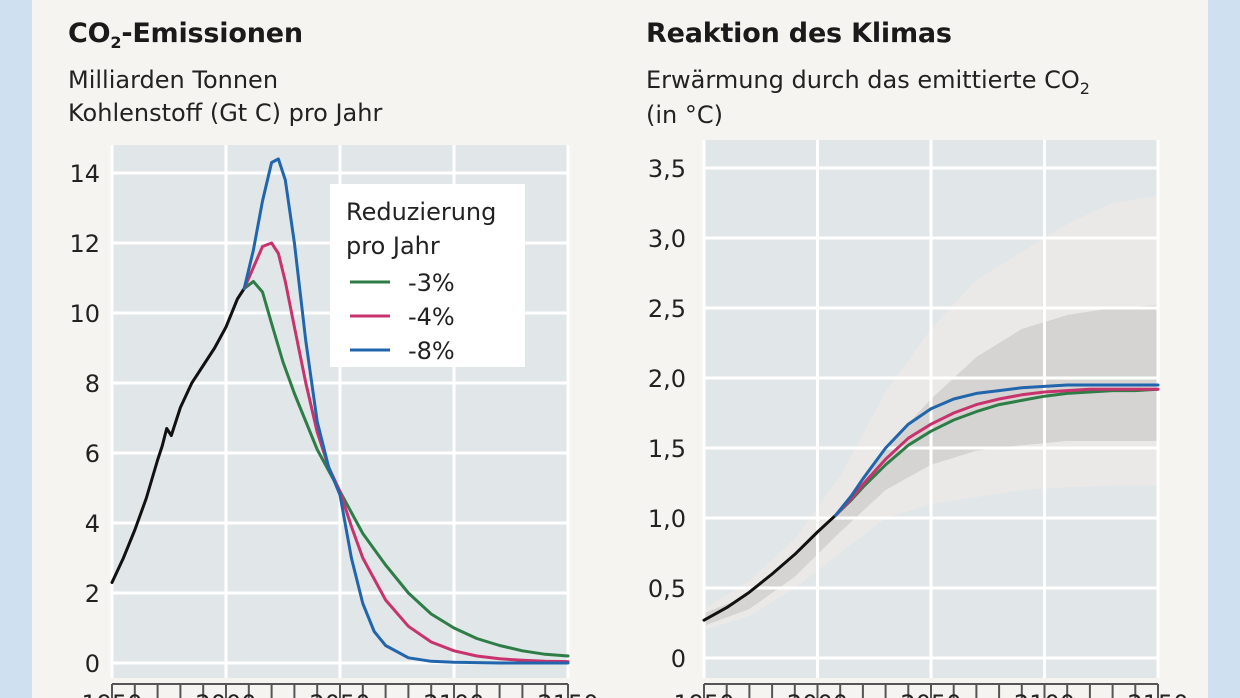  Describe the element at coordinates (667, 379) in the screenshot. I see `right-y-tick-label: 2,0` at that location.